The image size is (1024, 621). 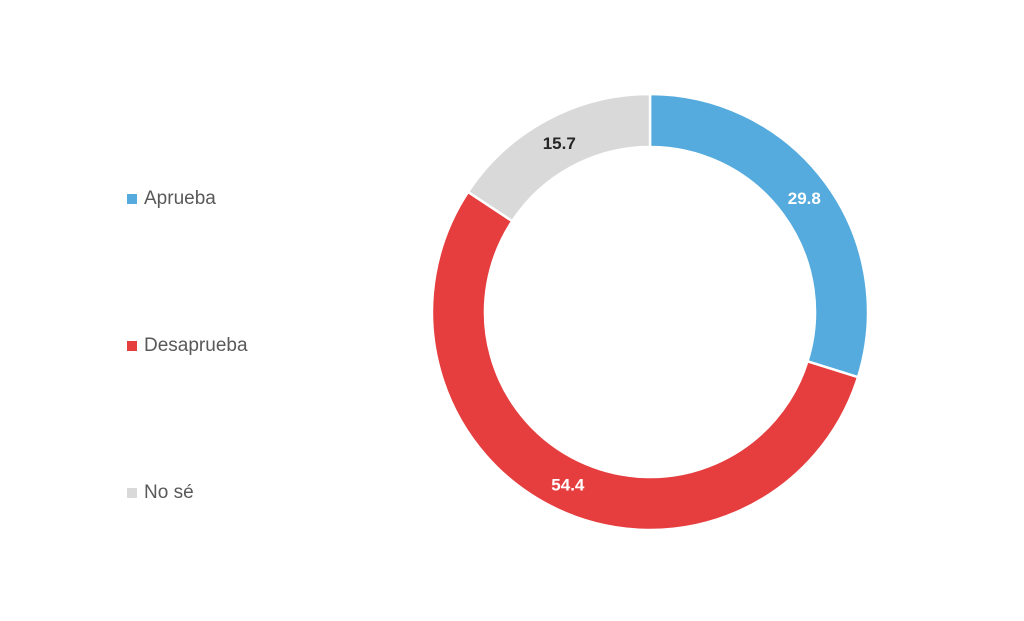 What do you see at coordinates (559, 157) in the screenshot?
I see `slice-no-se` at bounding box center [559, 157].